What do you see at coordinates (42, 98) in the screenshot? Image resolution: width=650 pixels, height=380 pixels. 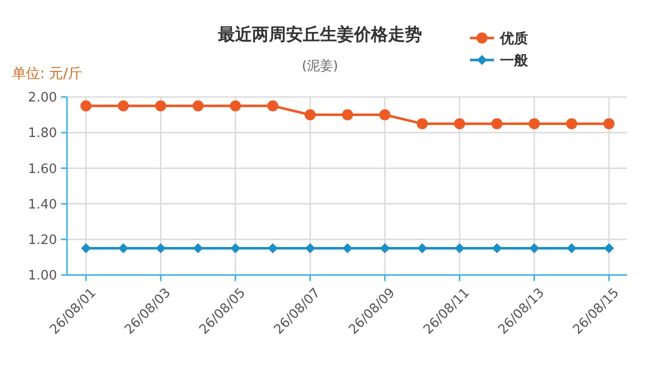 I see `y-tick-label: 2.00` at bounding box center [42, 98].